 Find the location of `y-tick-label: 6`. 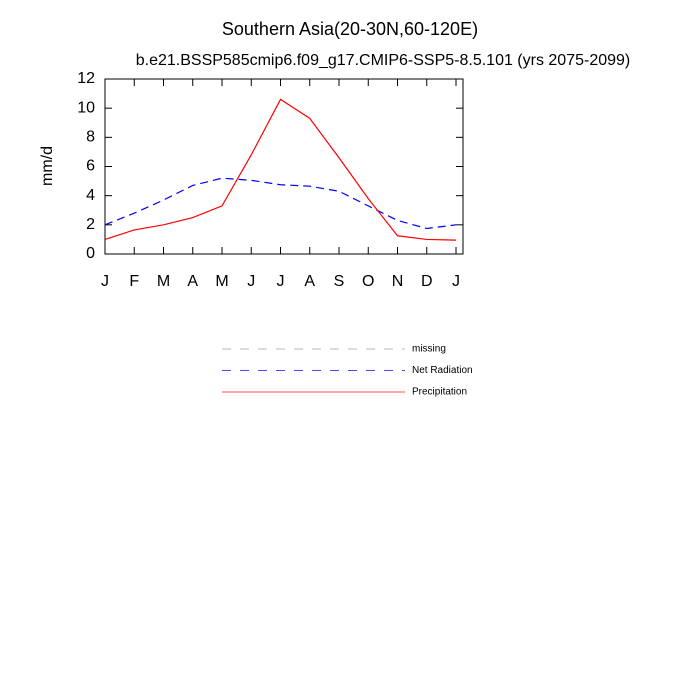

y-tick-label: 6 is located at coordinates (90, 166).